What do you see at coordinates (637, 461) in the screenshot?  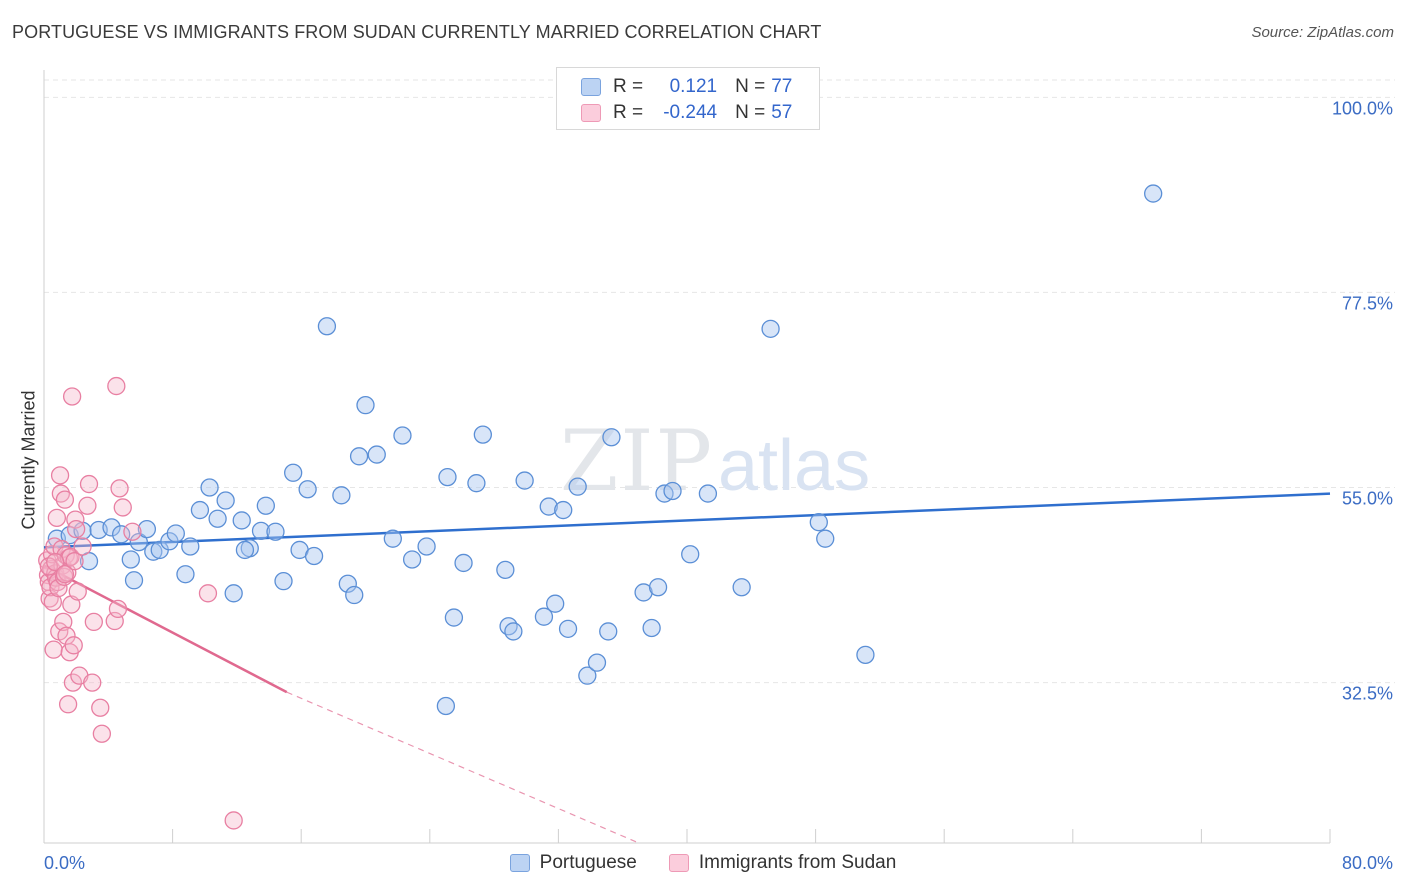 I see `watermark-zip: ZIP` at bounding box center [637, 461].